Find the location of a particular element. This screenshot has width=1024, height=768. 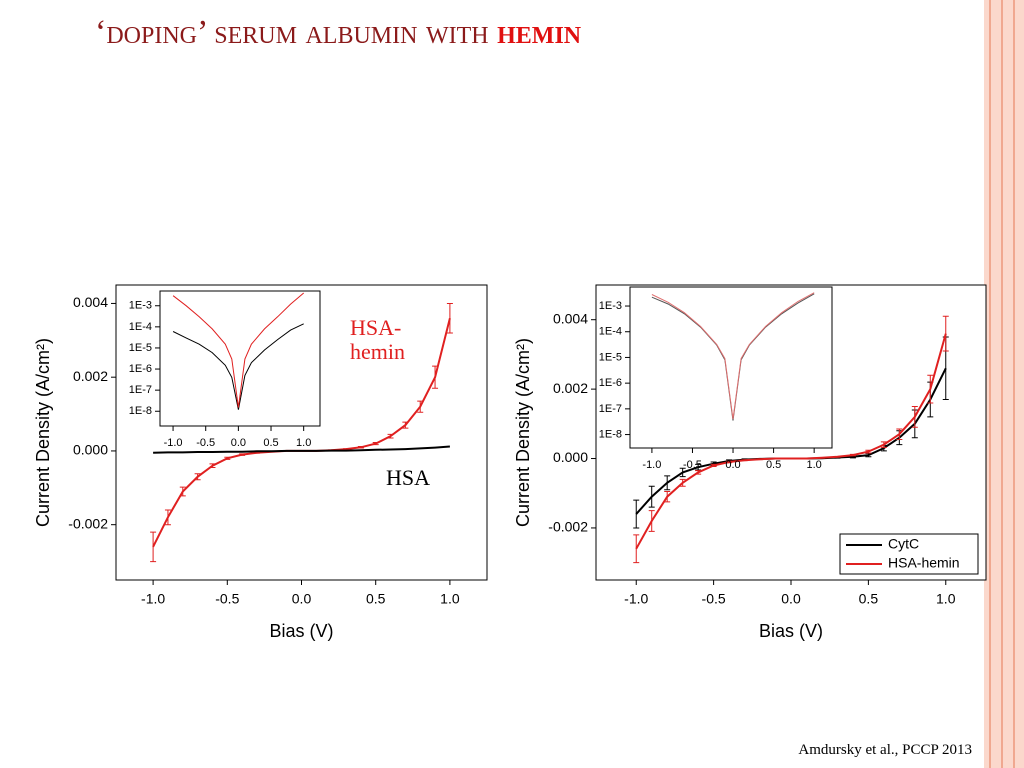

slide-title: ‘doping’ serum albumin with hemin is located at coordinates (338, 33).